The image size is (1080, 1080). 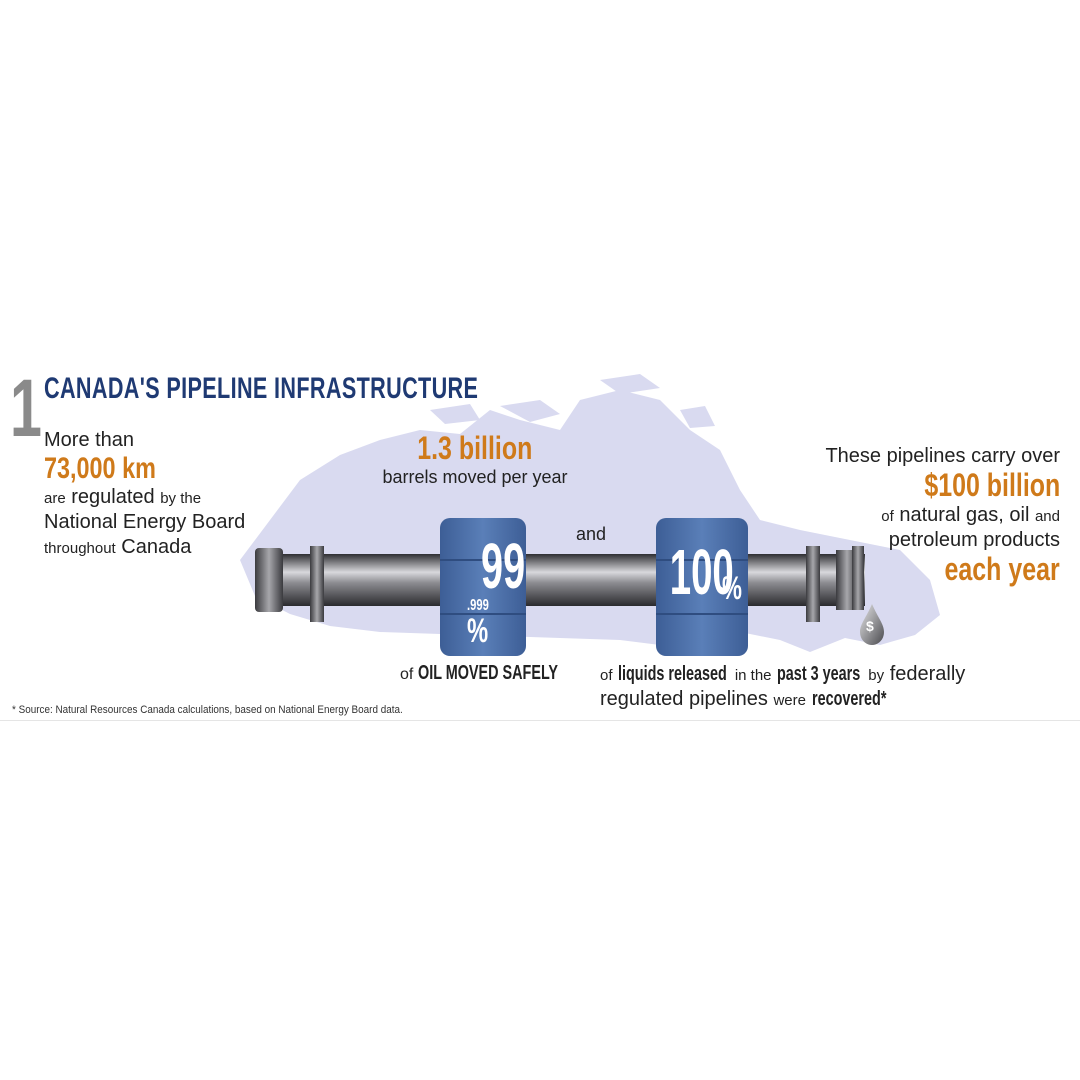 I want to click on and-small-text: and, so click(x=1047, y=516).